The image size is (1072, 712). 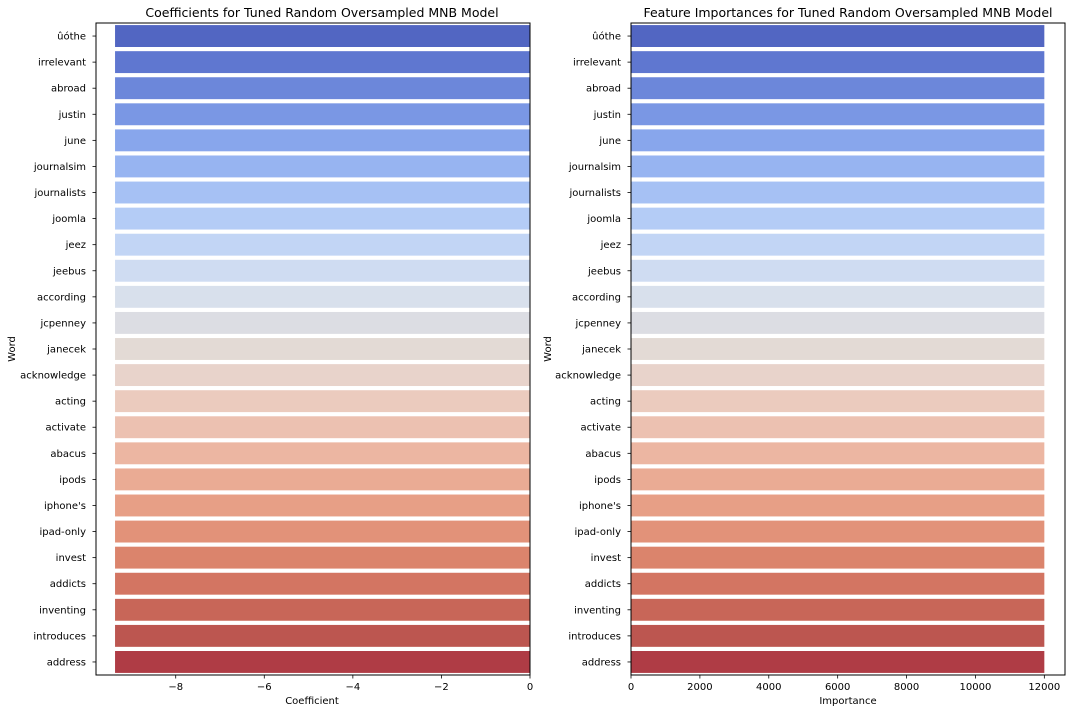 What do you see at coordinates (68, 219) in the screenshot?
I see `y-tick-label: joomla` at bounding box center [68, 219].